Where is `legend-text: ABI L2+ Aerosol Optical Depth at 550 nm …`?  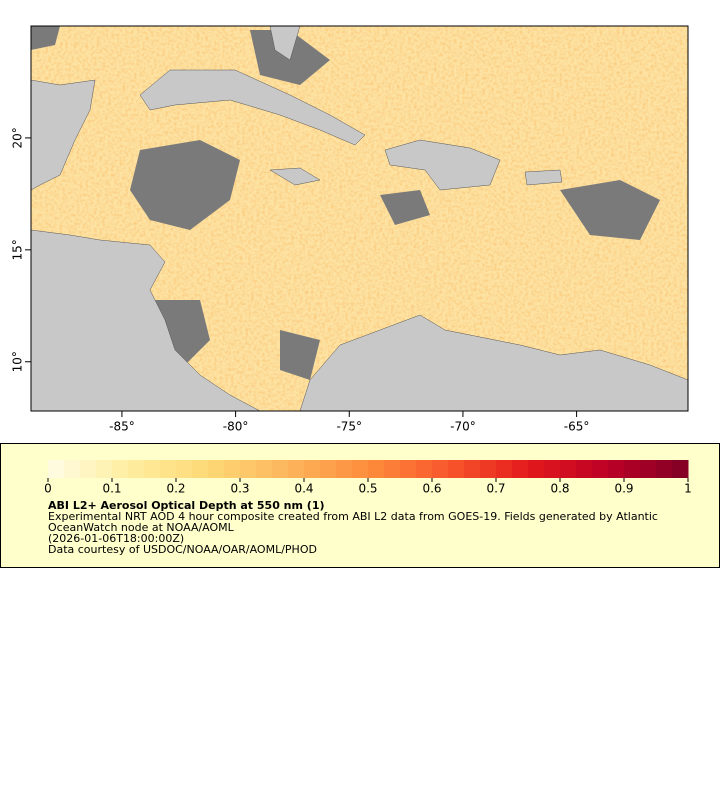
legend-text: ABI L2+ Aerosol Optical Depth at 550 nm … is located at coordinates (368, 527).